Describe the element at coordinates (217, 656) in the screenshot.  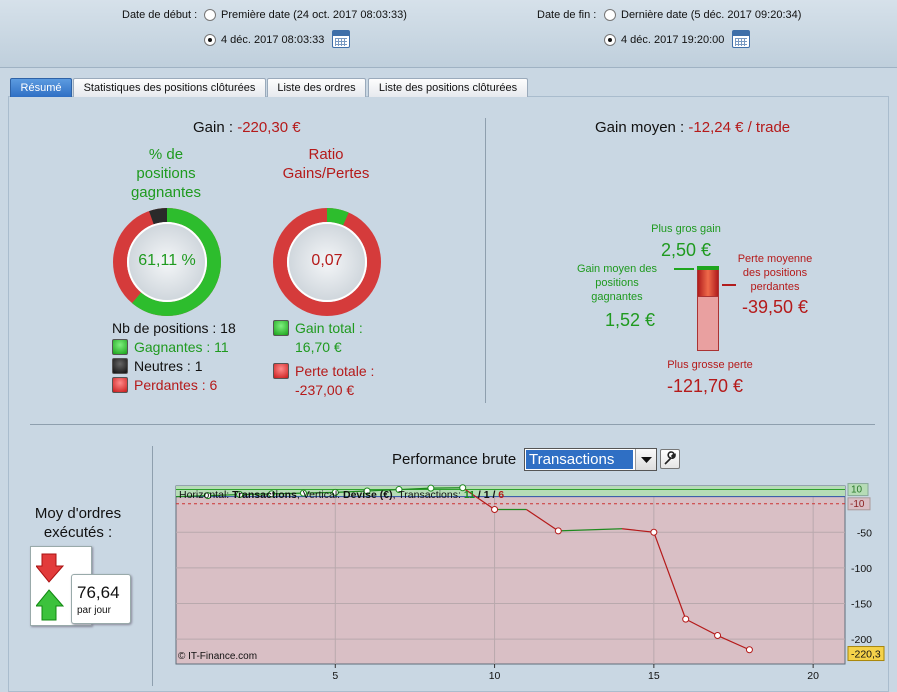
I see `chart-copyright: © IT-Finance.com` at that location.